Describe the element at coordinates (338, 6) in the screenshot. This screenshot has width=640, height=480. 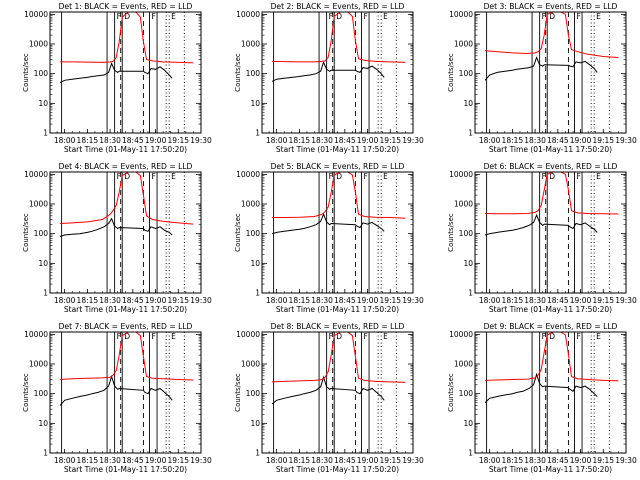
I see `chart-title: Det 2: BLACK = Events, RED = LLD` at that location.